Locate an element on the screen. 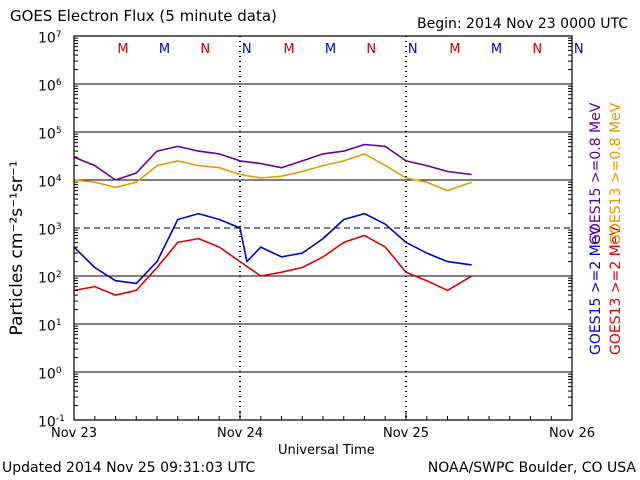  y-tick-label: 106 is located at coordinates (50, 86).